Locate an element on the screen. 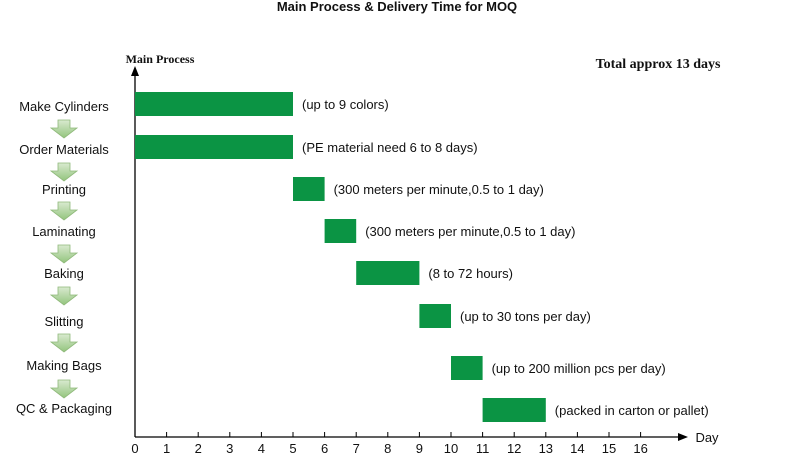 This screenshot has height=462, width=800. chart-title: Main Process & Delivery Time for MOQ is located at coordinates (397, 7).